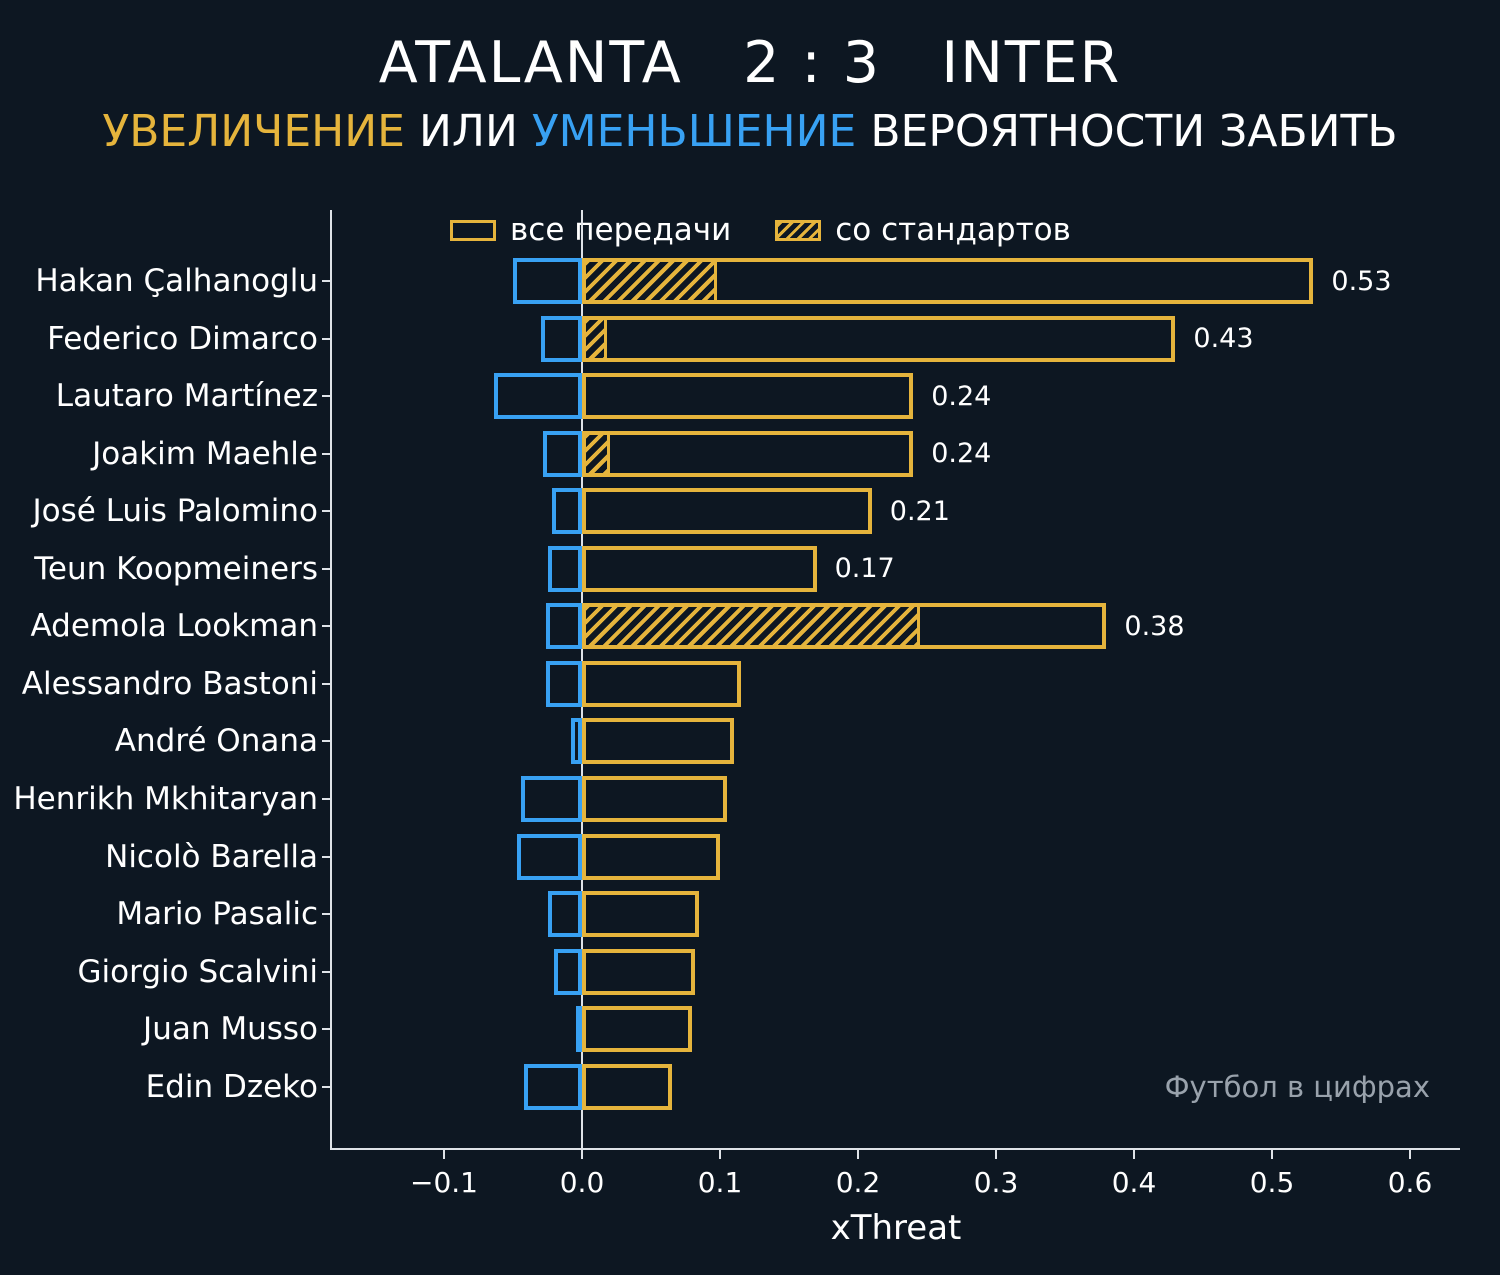 Image resolution: width=1500 pixels, height=1275 pixels. Describe the element at coordinates (1127, 131) in the screenshot. I see `subtitle-rest: ВЕРОЯТНОСТИ ЗАБИТЬ` at that location.